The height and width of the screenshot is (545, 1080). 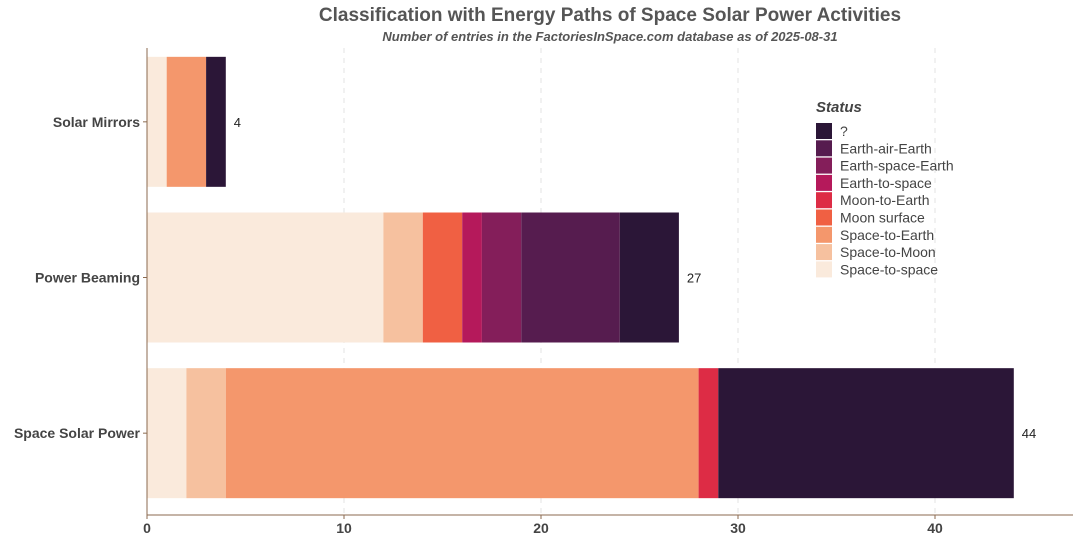 What do you see at coordinates (844, 131) in the screenshot?
I see `legend-label: ?` at bounding box center [844, 131].